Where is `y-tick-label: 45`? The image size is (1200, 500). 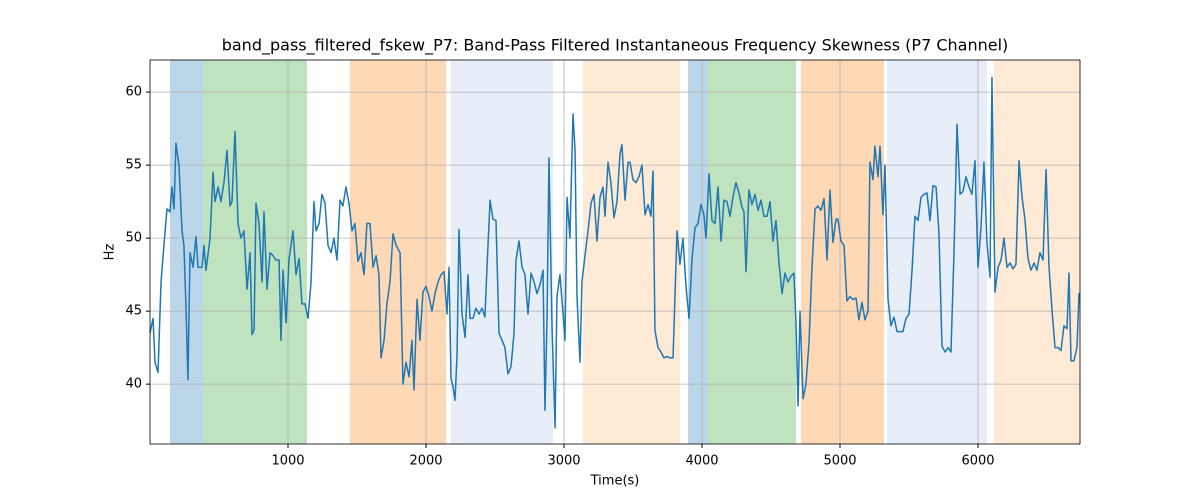 y-tick-label: 45 is located at coordinates (133, 311).